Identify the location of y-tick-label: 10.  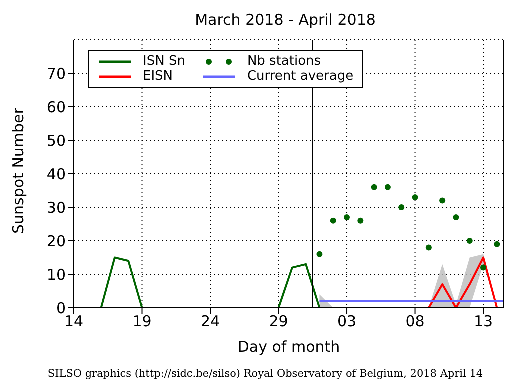
(56, 275).